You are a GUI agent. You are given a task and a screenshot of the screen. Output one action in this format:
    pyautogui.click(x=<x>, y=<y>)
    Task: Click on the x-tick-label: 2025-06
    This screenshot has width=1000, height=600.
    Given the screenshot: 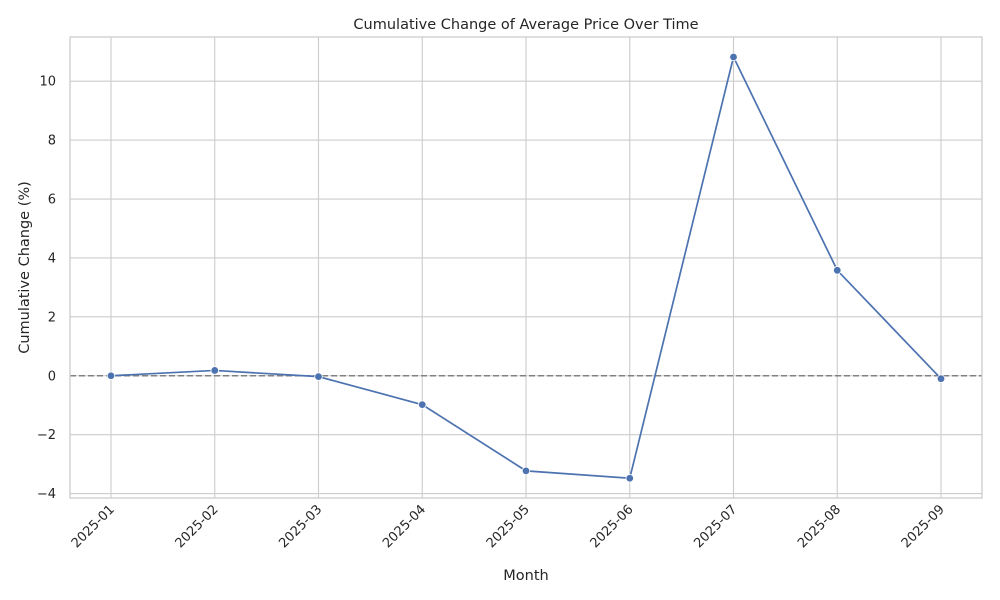 What is the action you would take?
    pyautogui.click(x=612, y=526)
    